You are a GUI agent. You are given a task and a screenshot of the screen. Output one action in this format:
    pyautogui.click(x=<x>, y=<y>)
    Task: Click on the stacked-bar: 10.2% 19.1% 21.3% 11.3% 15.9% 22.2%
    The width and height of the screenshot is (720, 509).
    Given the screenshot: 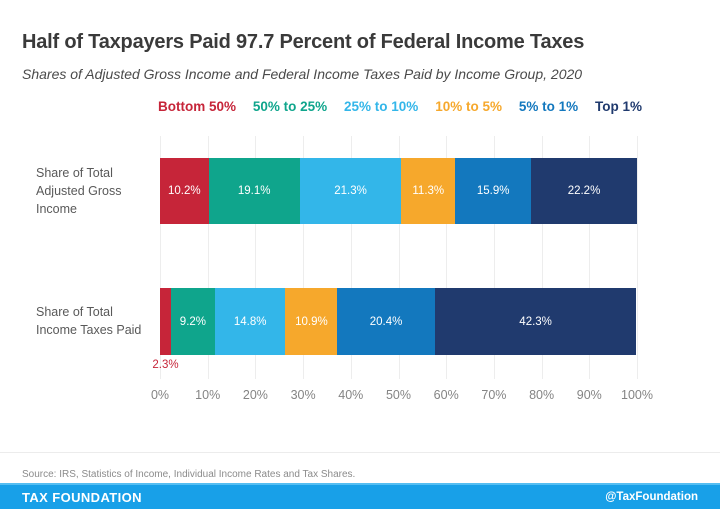 What is the action you would take?
    pyautogui.click(x=398, y=191)
    